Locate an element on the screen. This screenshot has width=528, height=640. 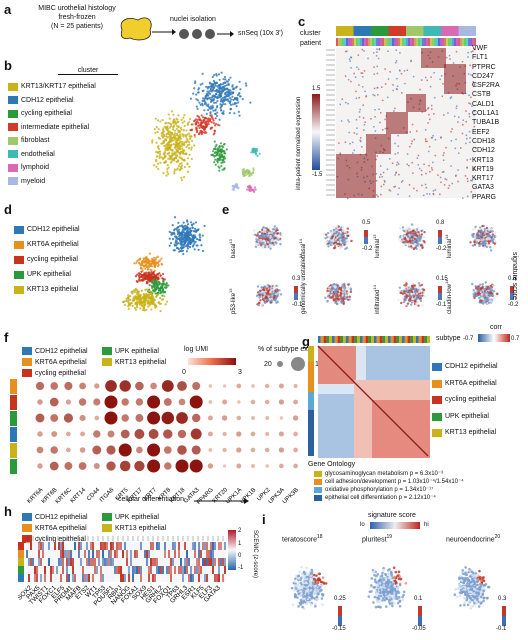
i-map-max: 0.1 is located at coordinates (418, 599).